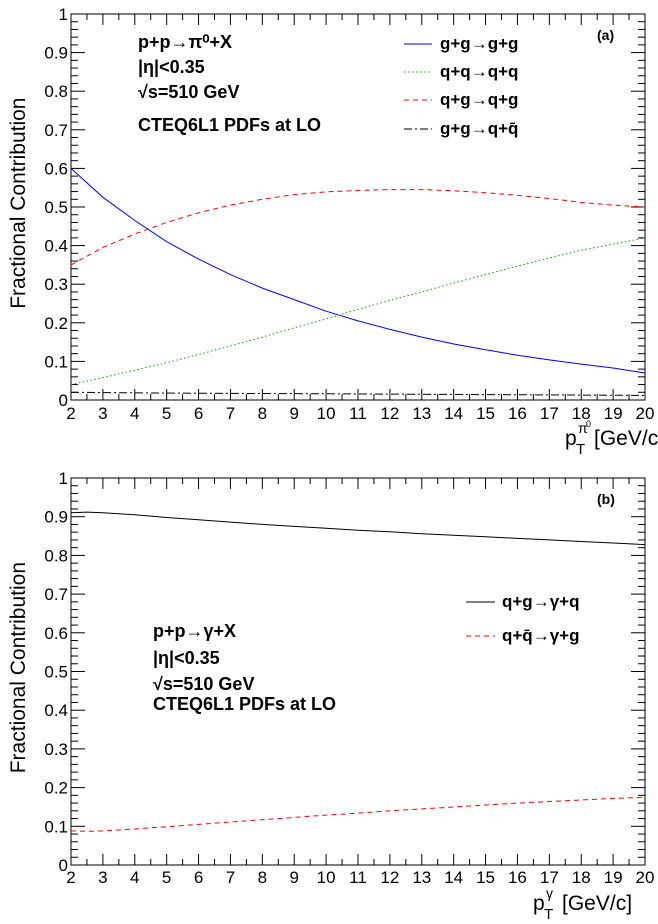 The width and height of the screenshot is (658, 924). What do you see at coordinates (479, 128) in the screenshot?
I see `legend-label: g+g→q+q̄` at bounding box center [479, 128].